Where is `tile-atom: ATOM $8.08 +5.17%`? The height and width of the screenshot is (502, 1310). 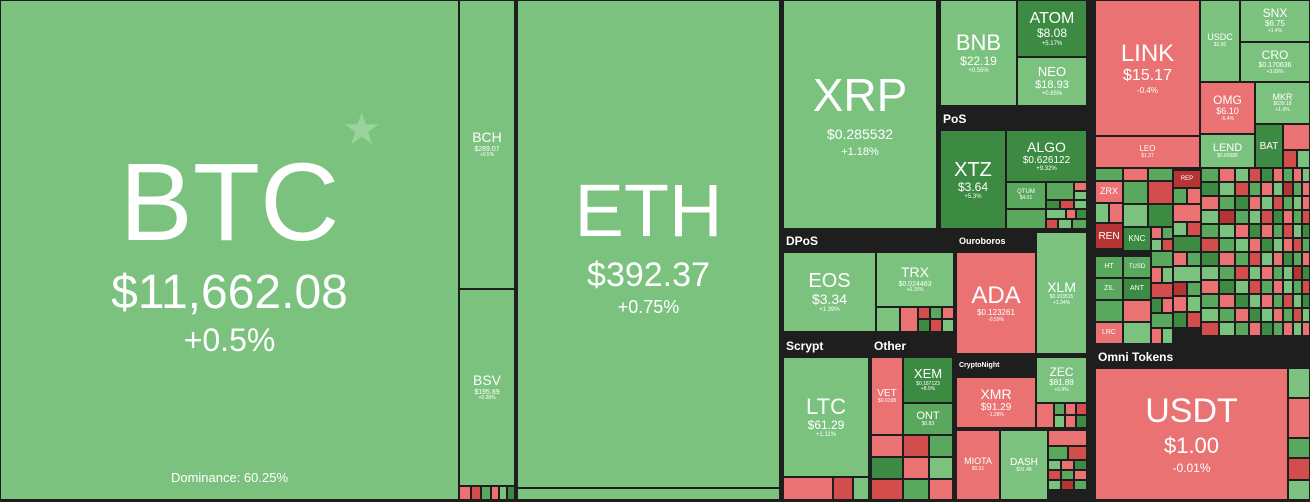 tile-atom: ATOM $8.08 +5.17% is located at coordinates (1052, 28).